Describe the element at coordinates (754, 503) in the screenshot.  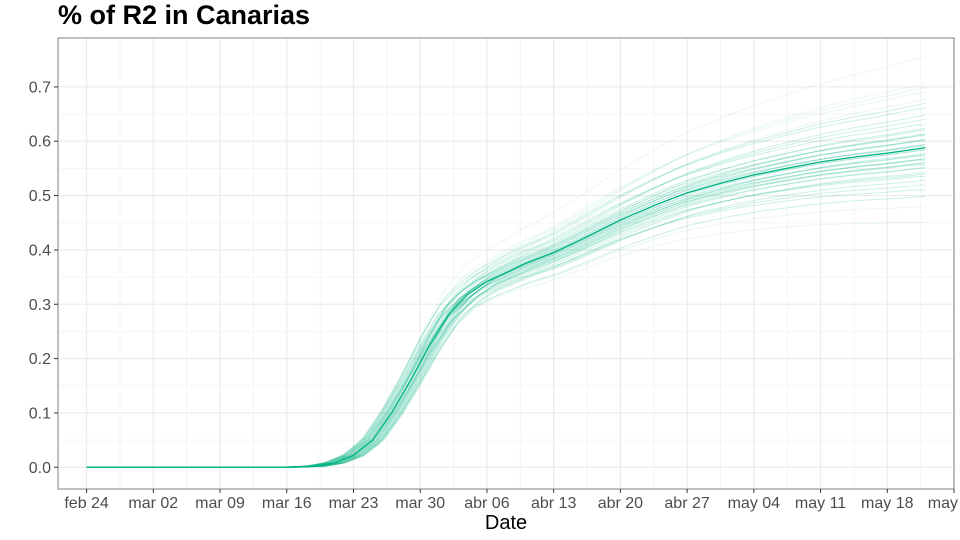
I see `x-tick-label: may 04` at that location.